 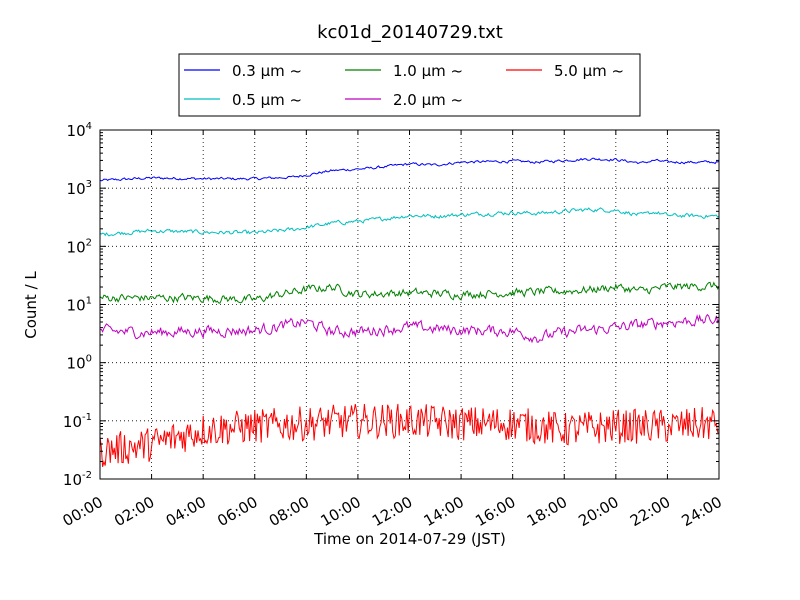 What do you see at coordinates (340, 511) in the screenshot?
I see `x-tick-label: 10:00` at bounding box center [340, 511].